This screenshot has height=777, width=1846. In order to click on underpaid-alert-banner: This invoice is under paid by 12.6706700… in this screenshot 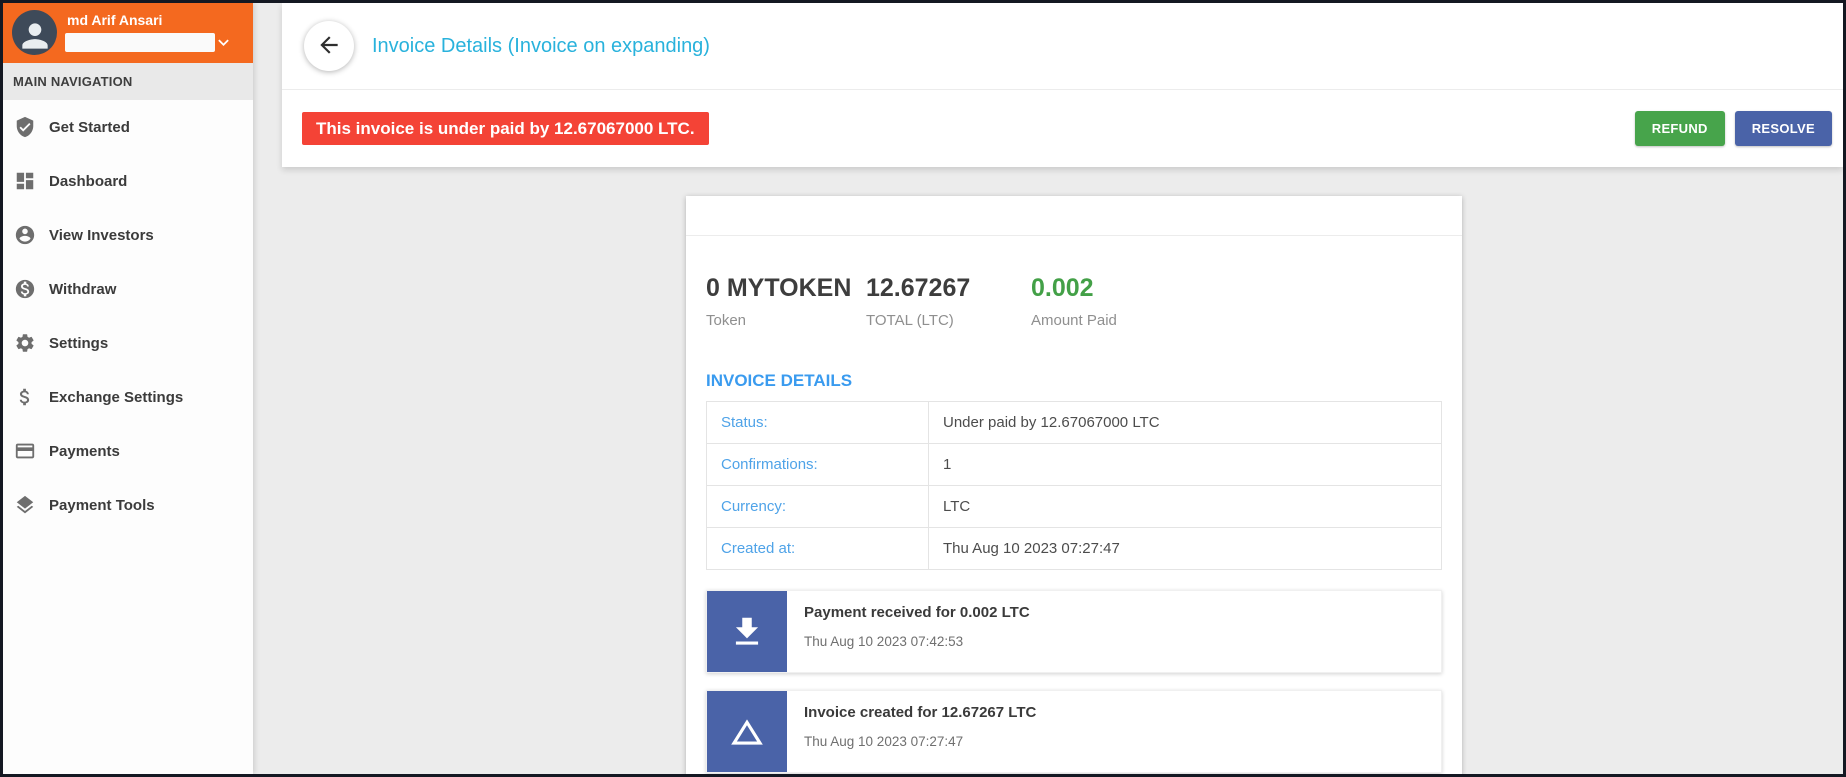, I will do `click(505, 128)`.